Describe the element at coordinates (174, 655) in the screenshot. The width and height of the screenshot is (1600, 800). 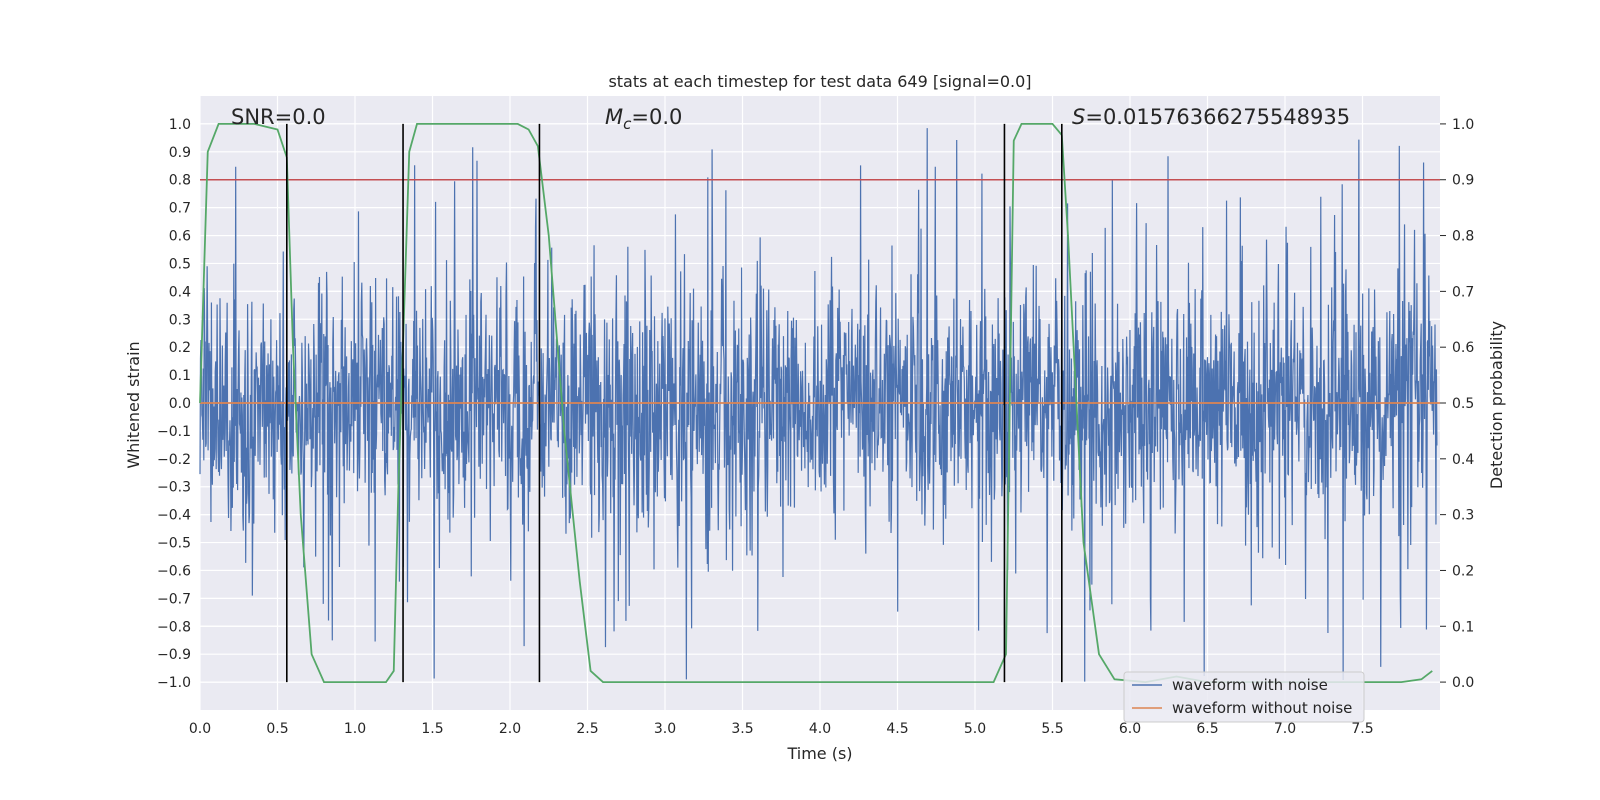
I see `y-tick-label: −0.9` at that location.